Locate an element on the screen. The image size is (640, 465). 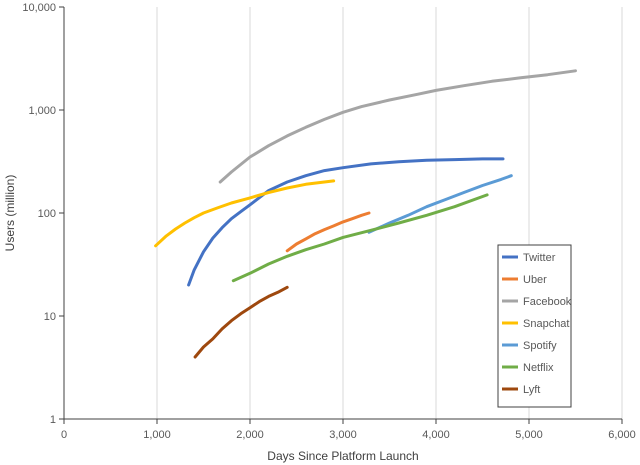
x-tick-label: 1,000 is located at coordinates (157, 435).